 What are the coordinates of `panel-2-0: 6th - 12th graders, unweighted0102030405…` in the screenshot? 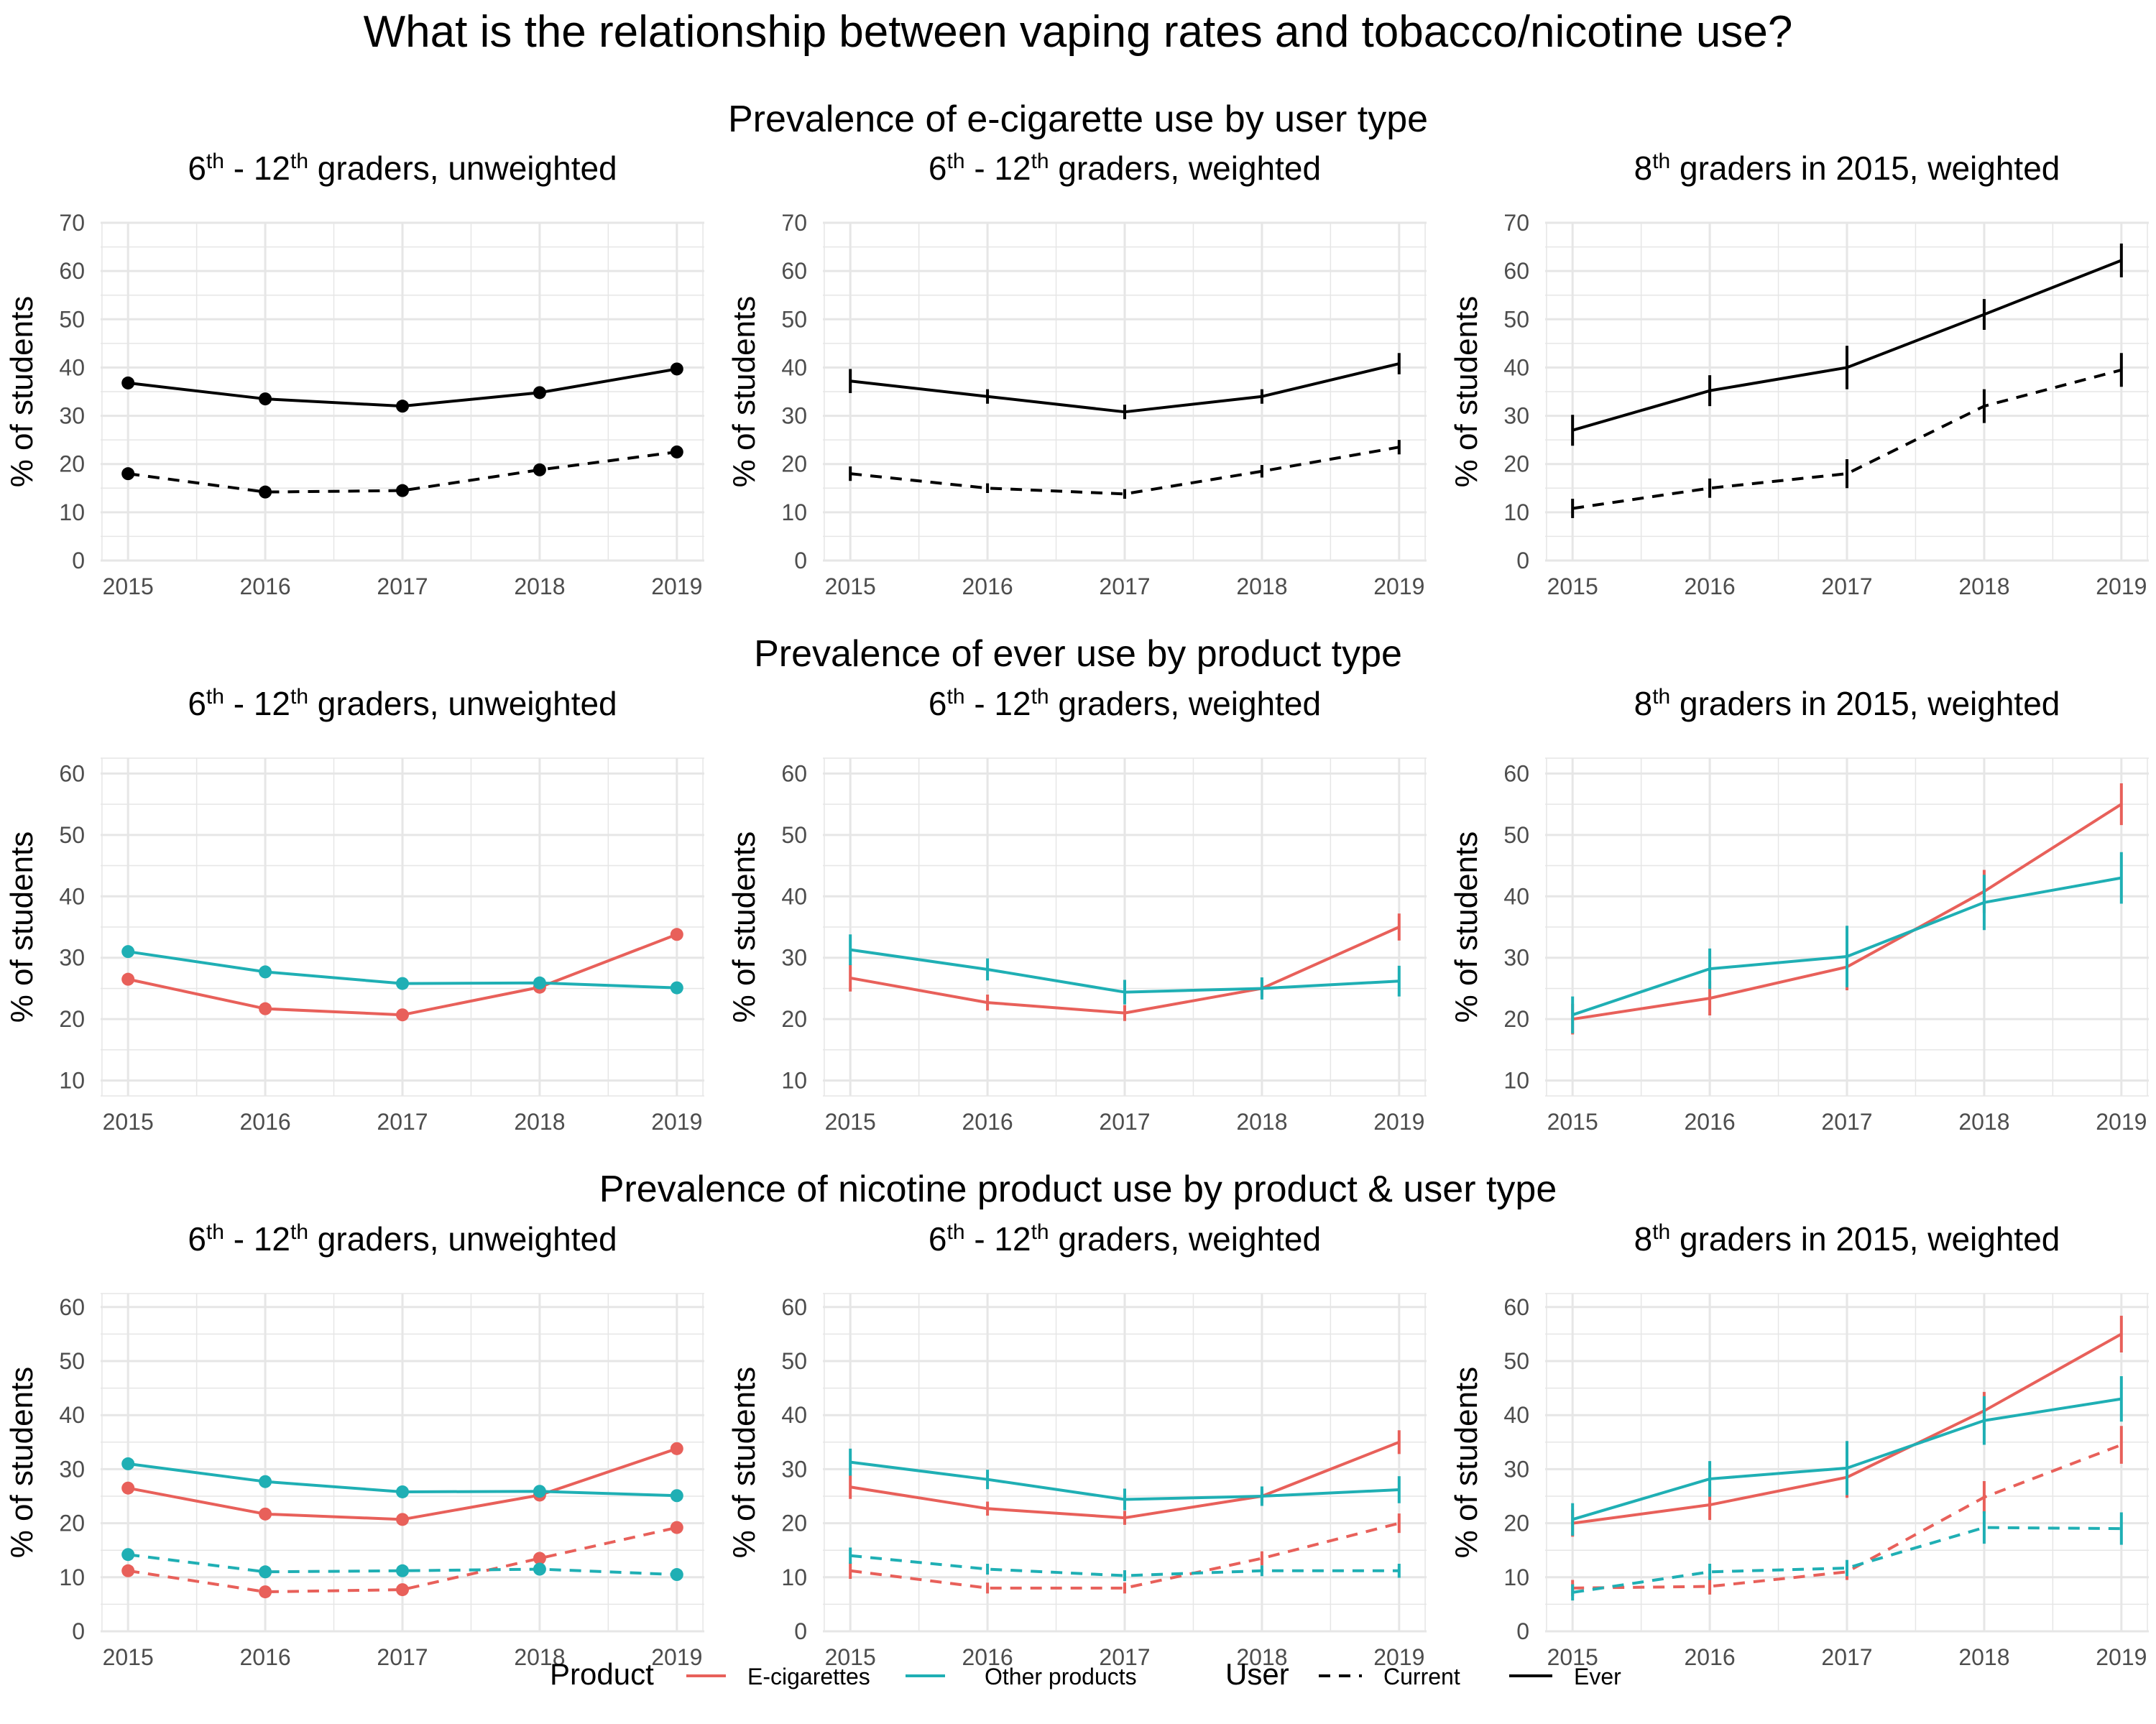 It's located at (354, 1445).